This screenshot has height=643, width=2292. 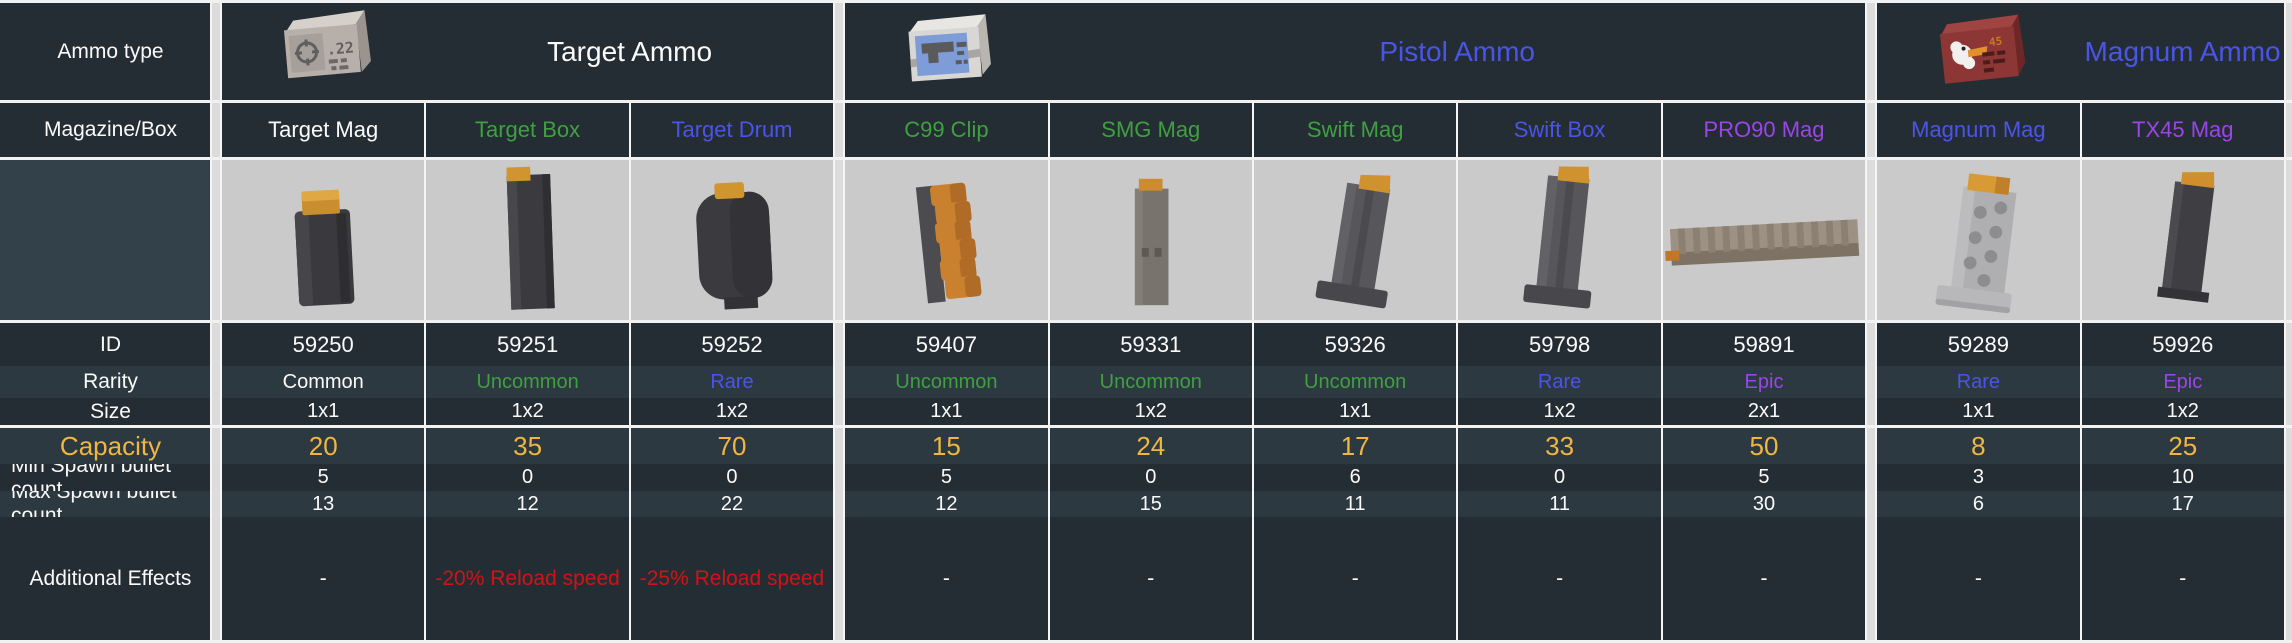 I want to click on id-cell: 59250, so click(x=323, y=344).